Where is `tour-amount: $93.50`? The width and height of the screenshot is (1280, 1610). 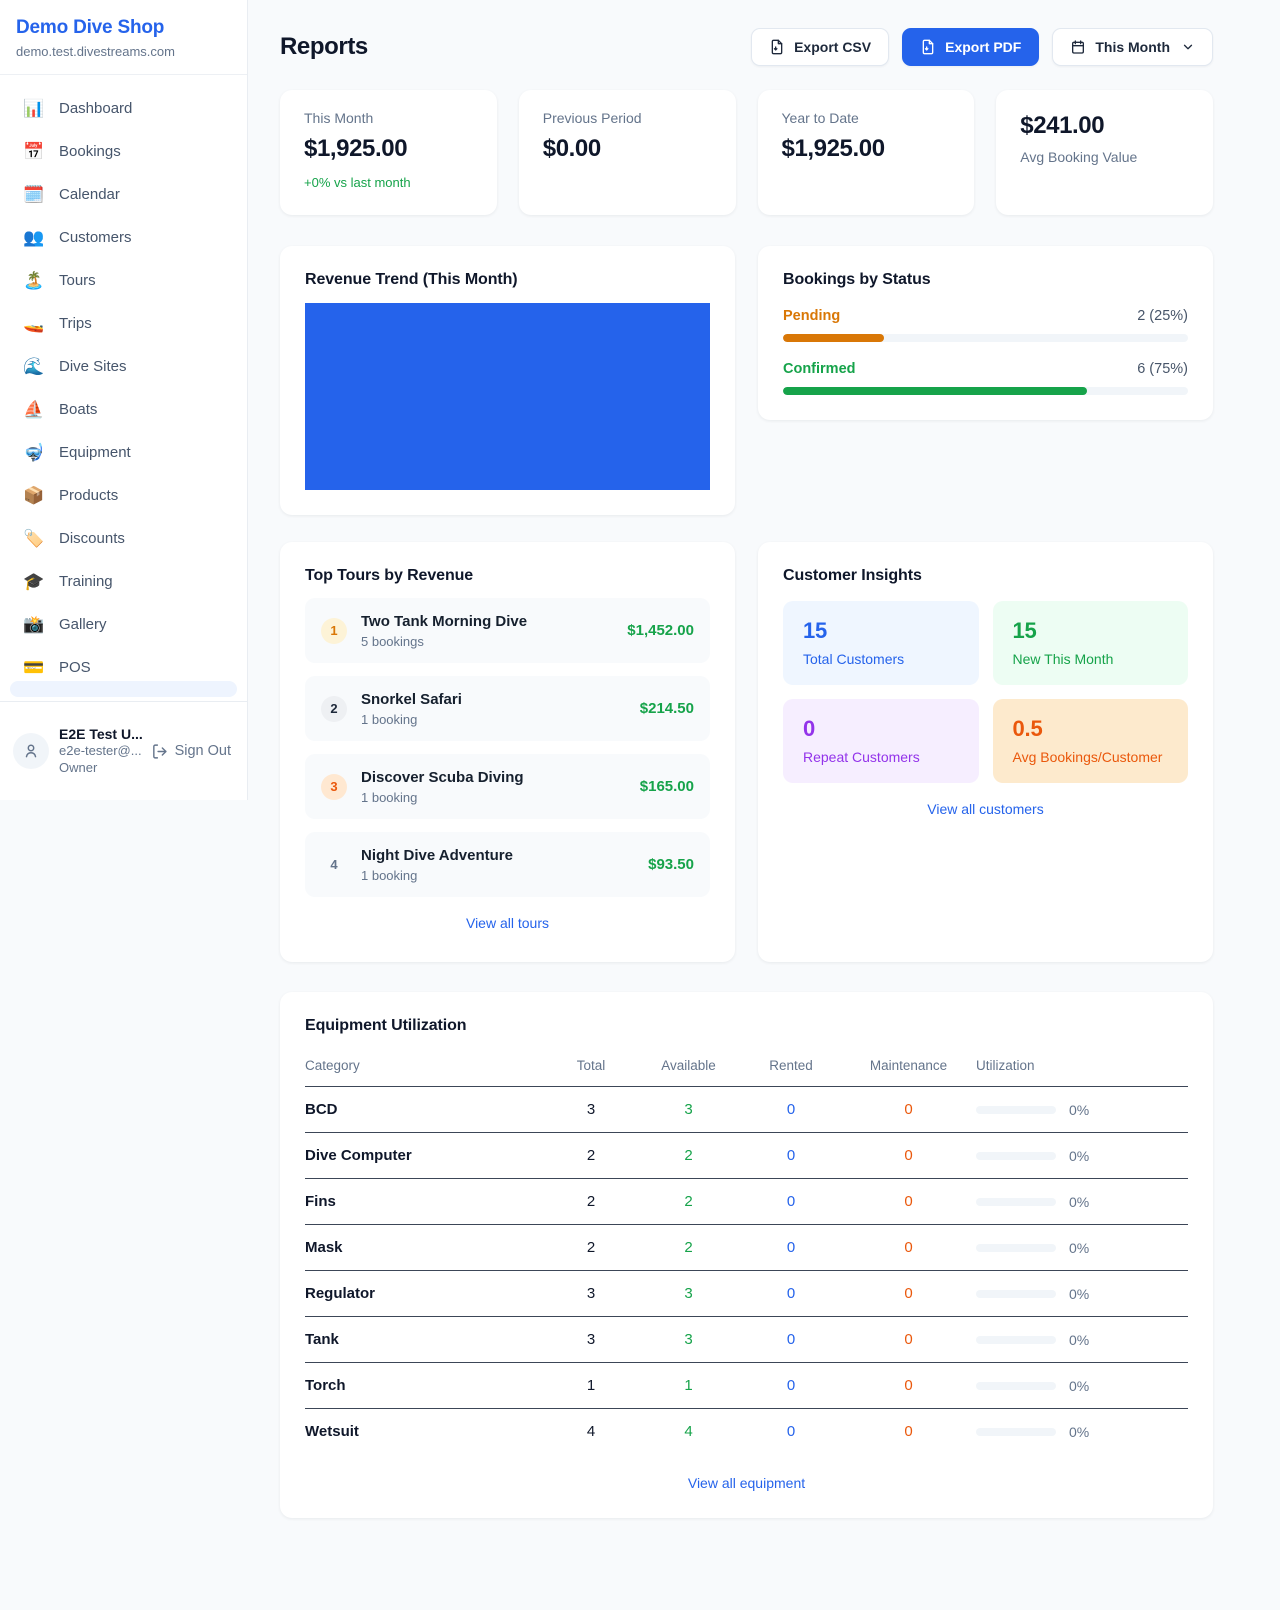
tour-amount: $93.50 is located at coordinates (671, 864).